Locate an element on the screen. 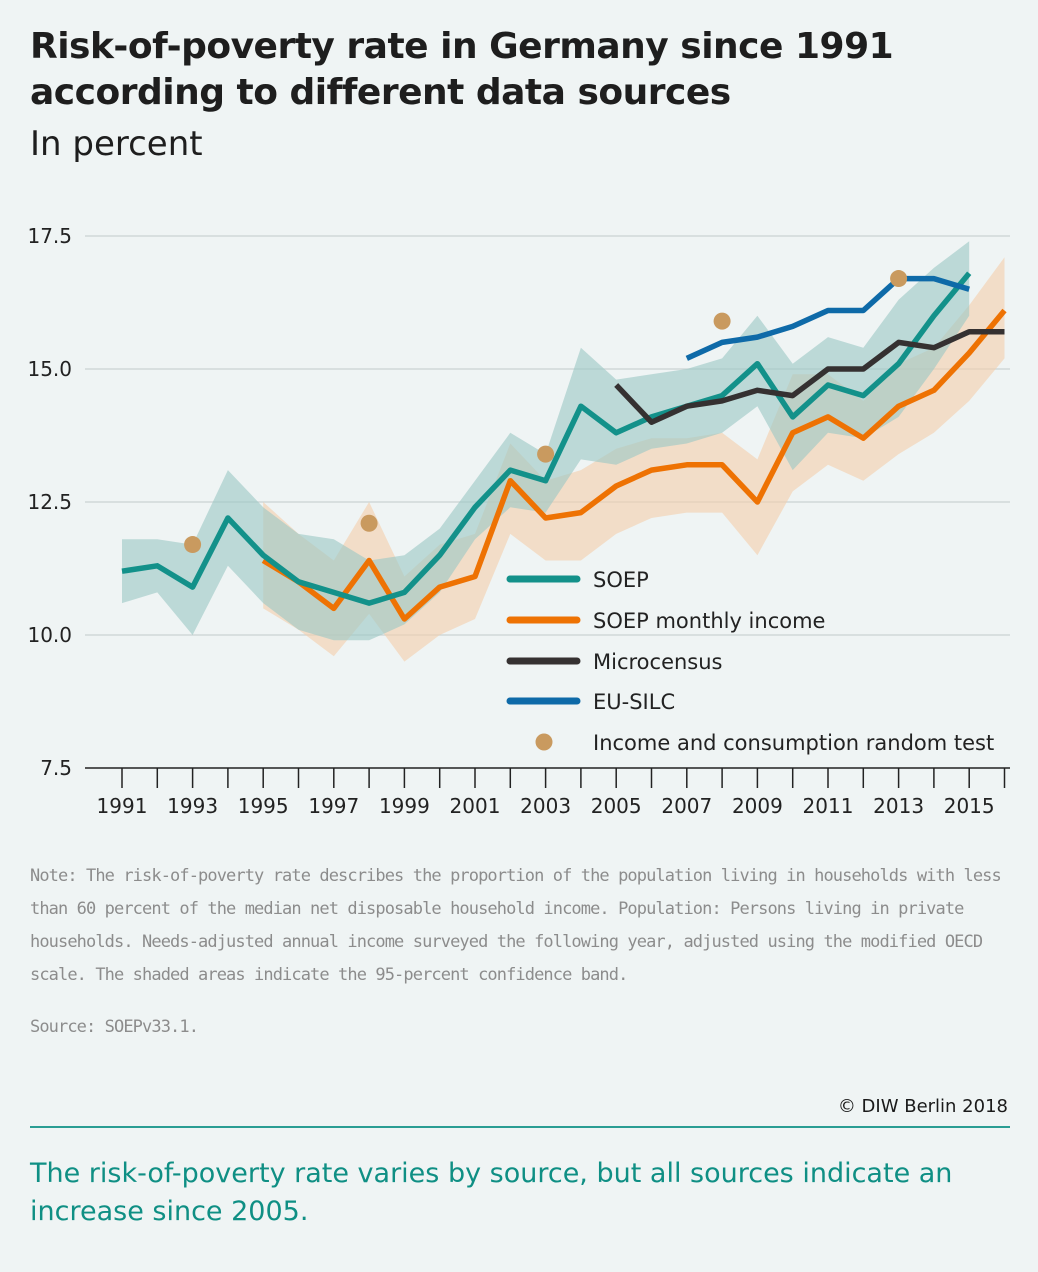  y-tick-label: 10.0 is located at coordinates (49, 635).